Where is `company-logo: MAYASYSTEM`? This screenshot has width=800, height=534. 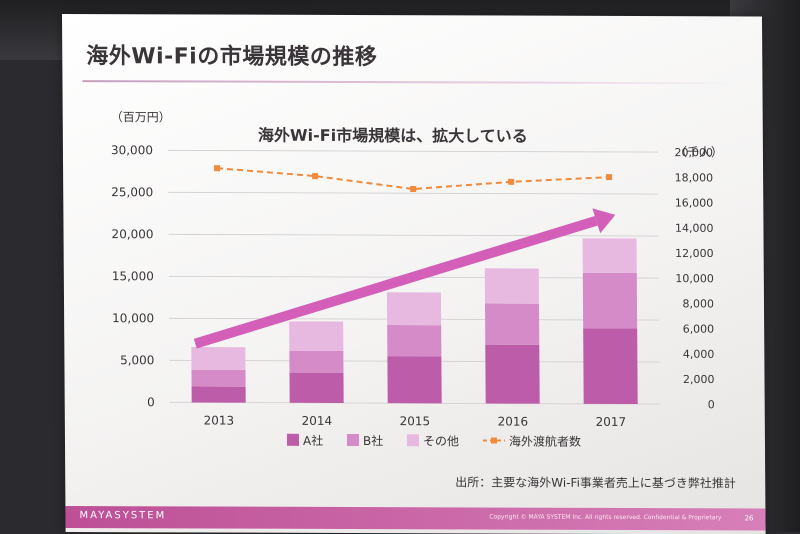
company-logo: MAYASYSTEM is located at coordinates (122, 515).